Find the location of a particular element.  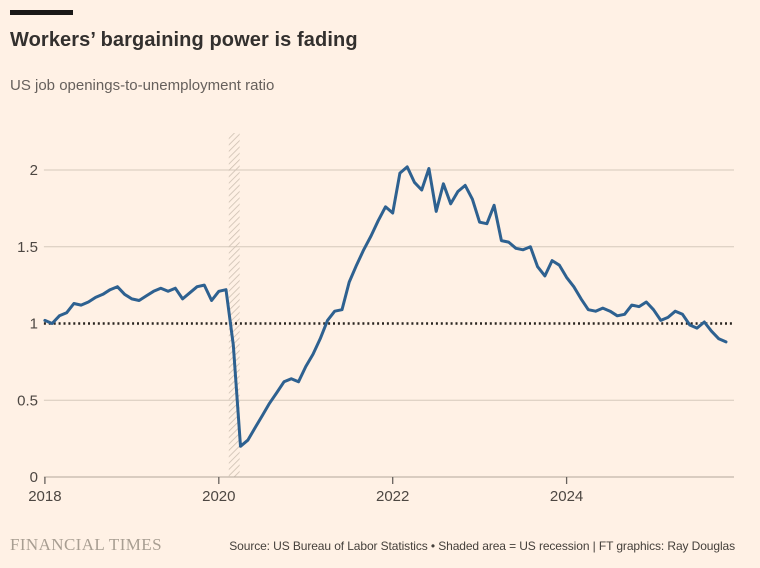

ft-top-bar is located at coordinates (41, 12).